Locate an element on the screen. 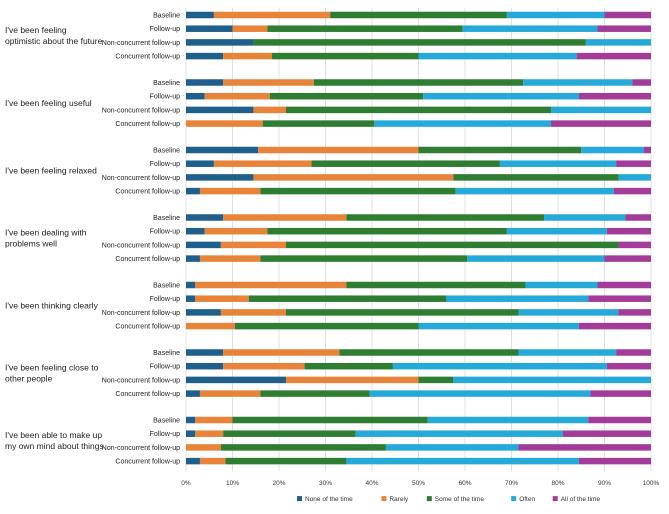 Image resolution: width=669 pixels, height=514 pixels. group-title: I've been thinking clearly is located at coordinates (52, 306).